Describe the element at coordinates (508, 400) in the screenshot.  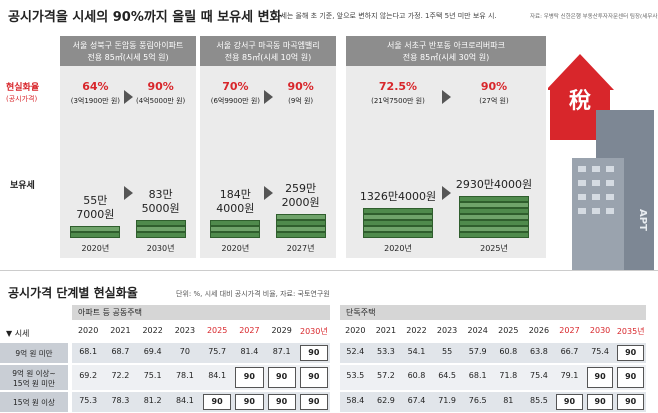
I see `cell: 81` at that location.